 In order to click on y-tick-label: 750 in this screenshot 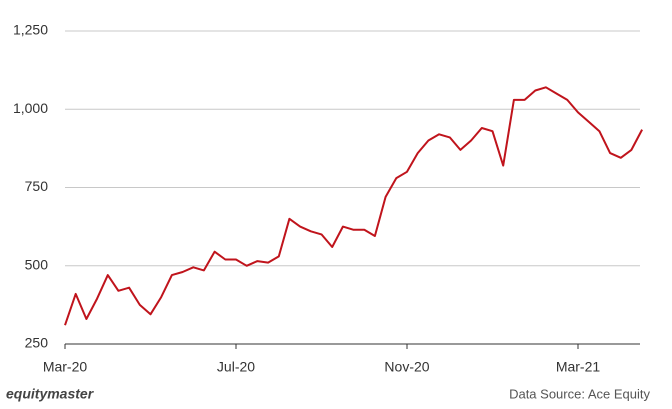, I will do `click(37, 186)`.